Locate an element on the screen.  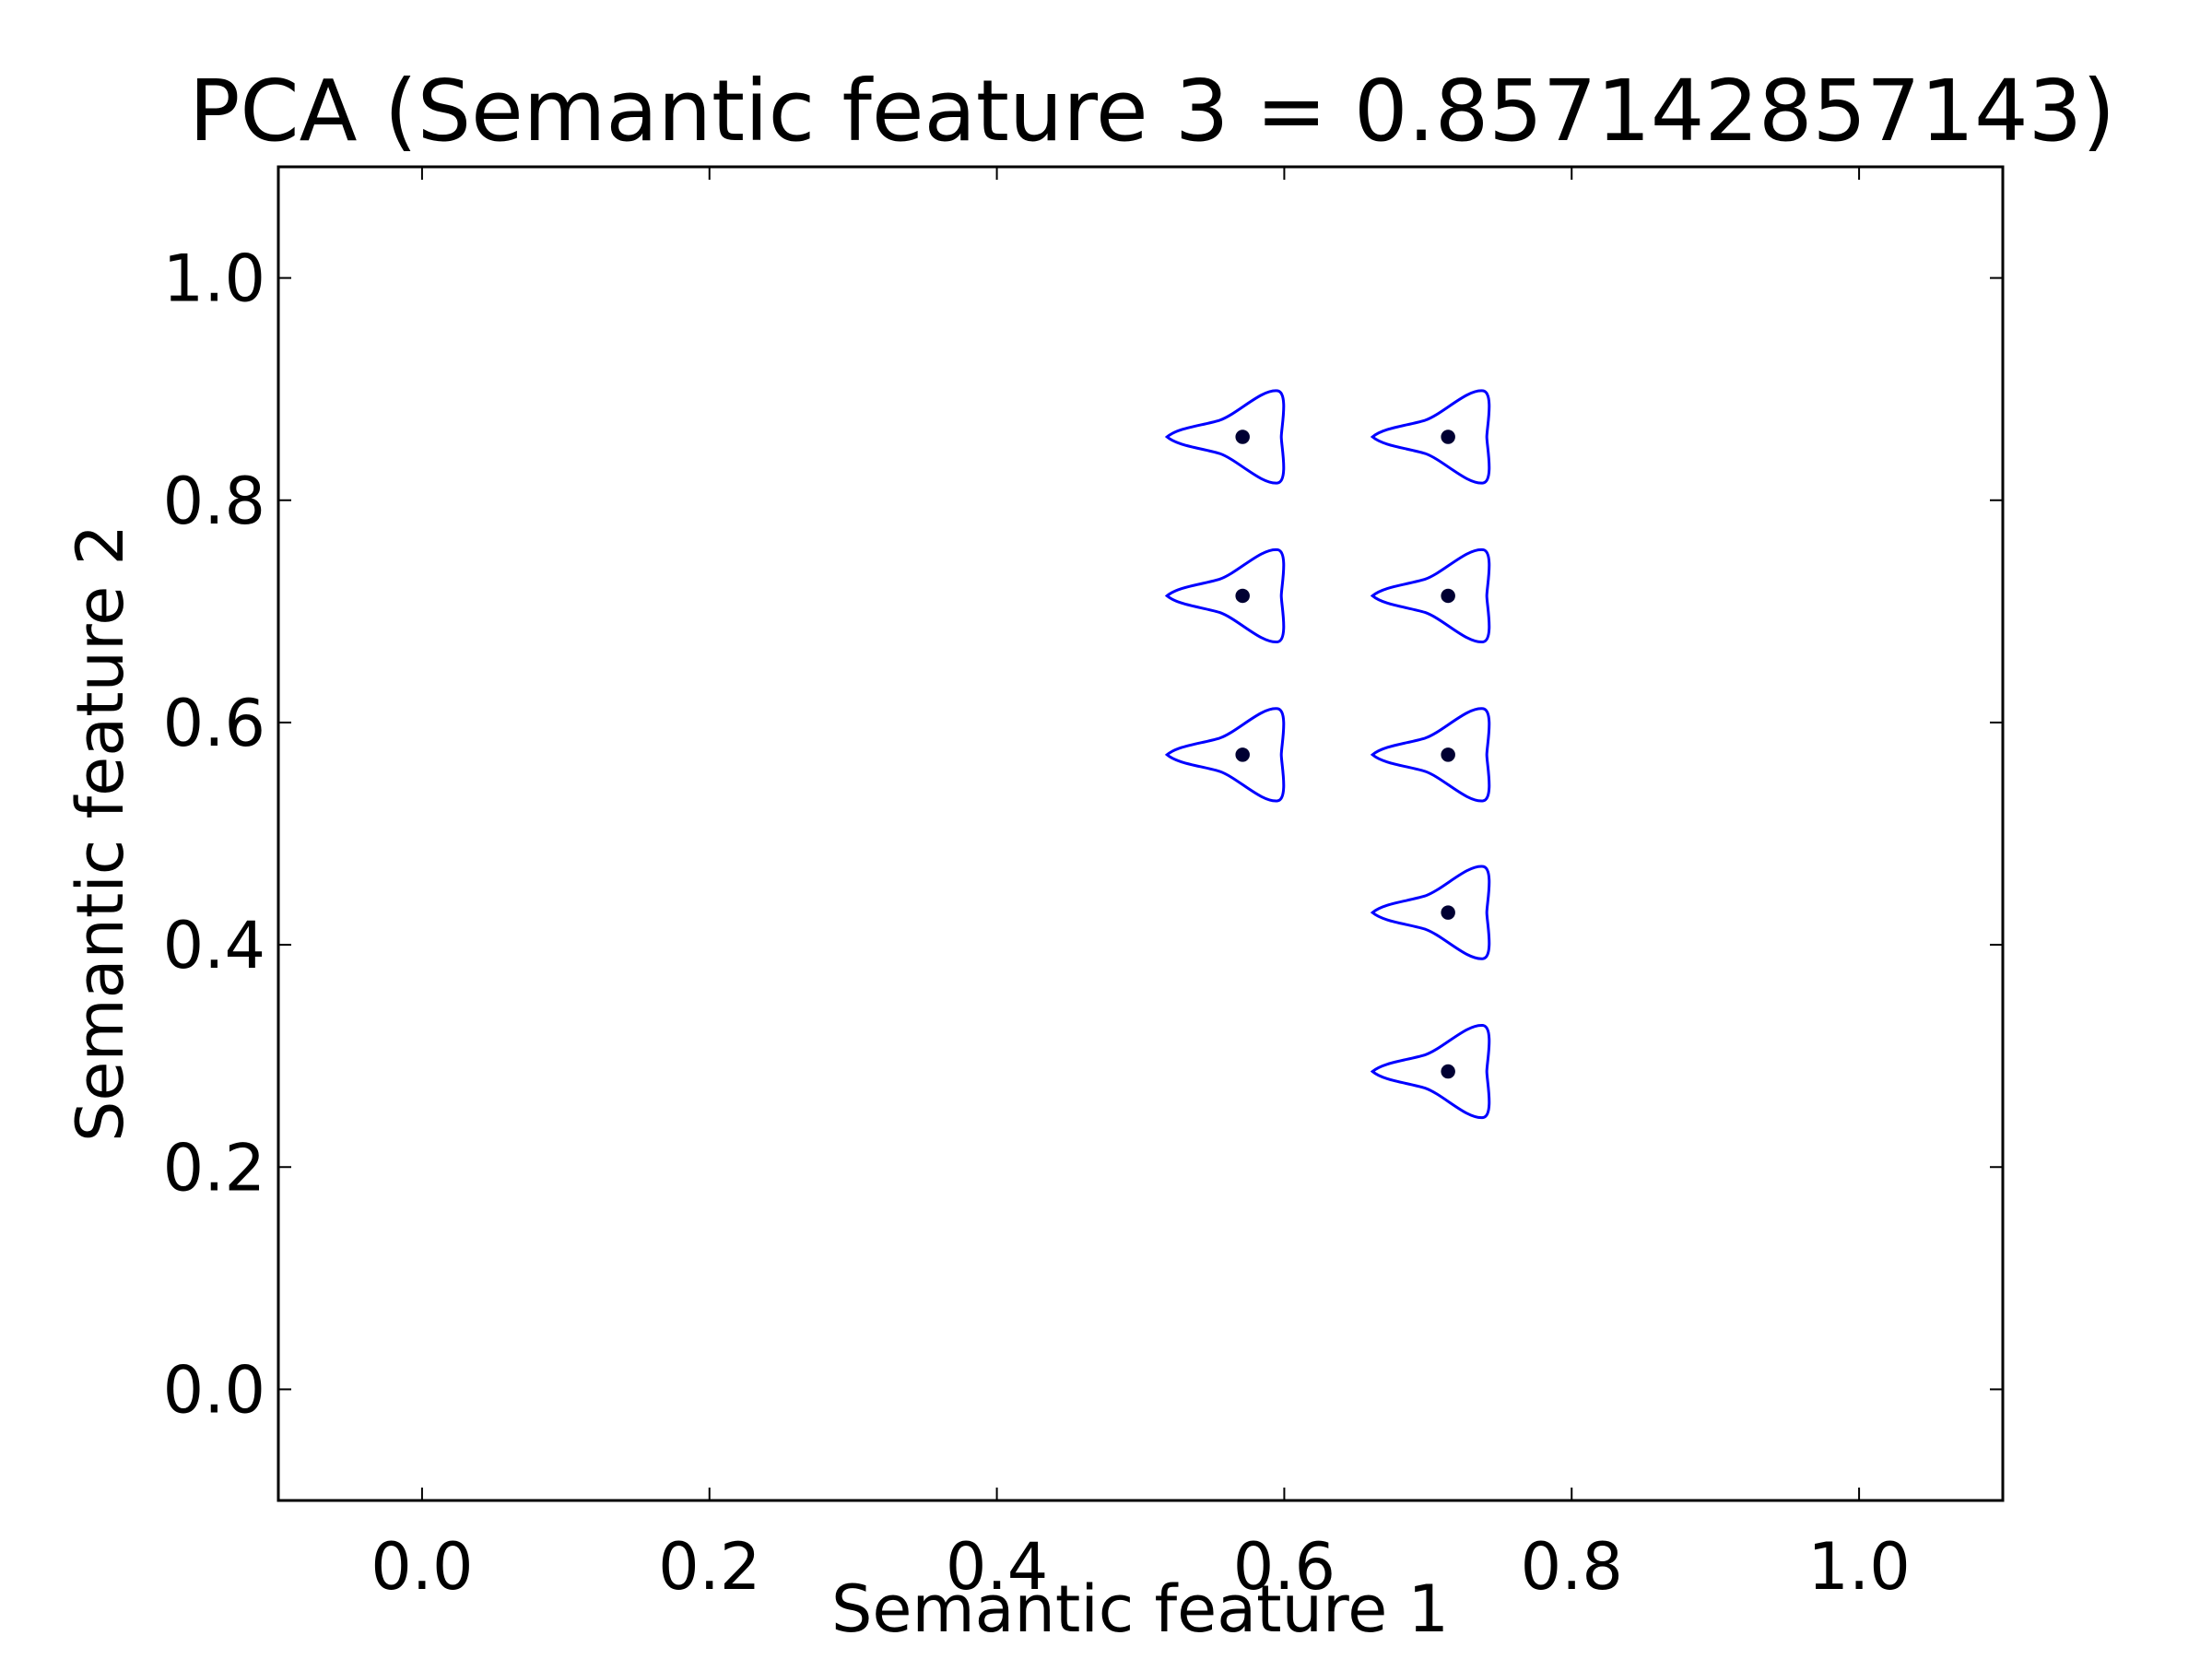
x-tick-label: 0.6 is located at coordinates (1284, 1567).